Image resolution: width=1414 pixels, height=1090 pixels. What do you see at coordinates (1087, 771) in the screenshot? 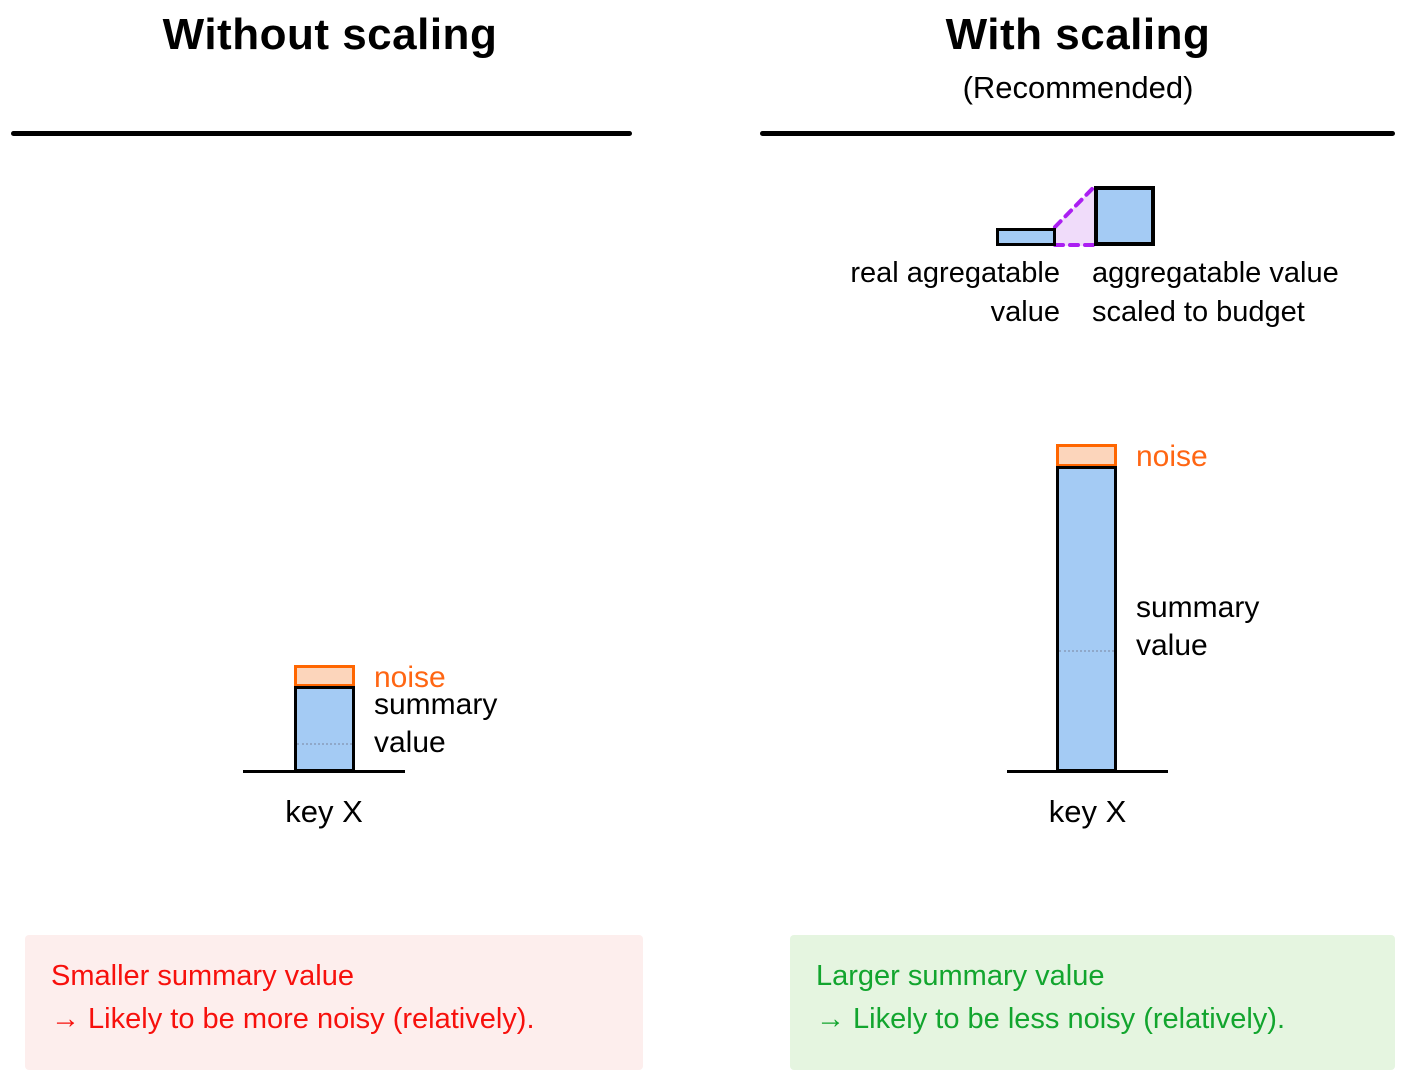
I see `right-axis-baseline` at bounding box center [1087, 771].